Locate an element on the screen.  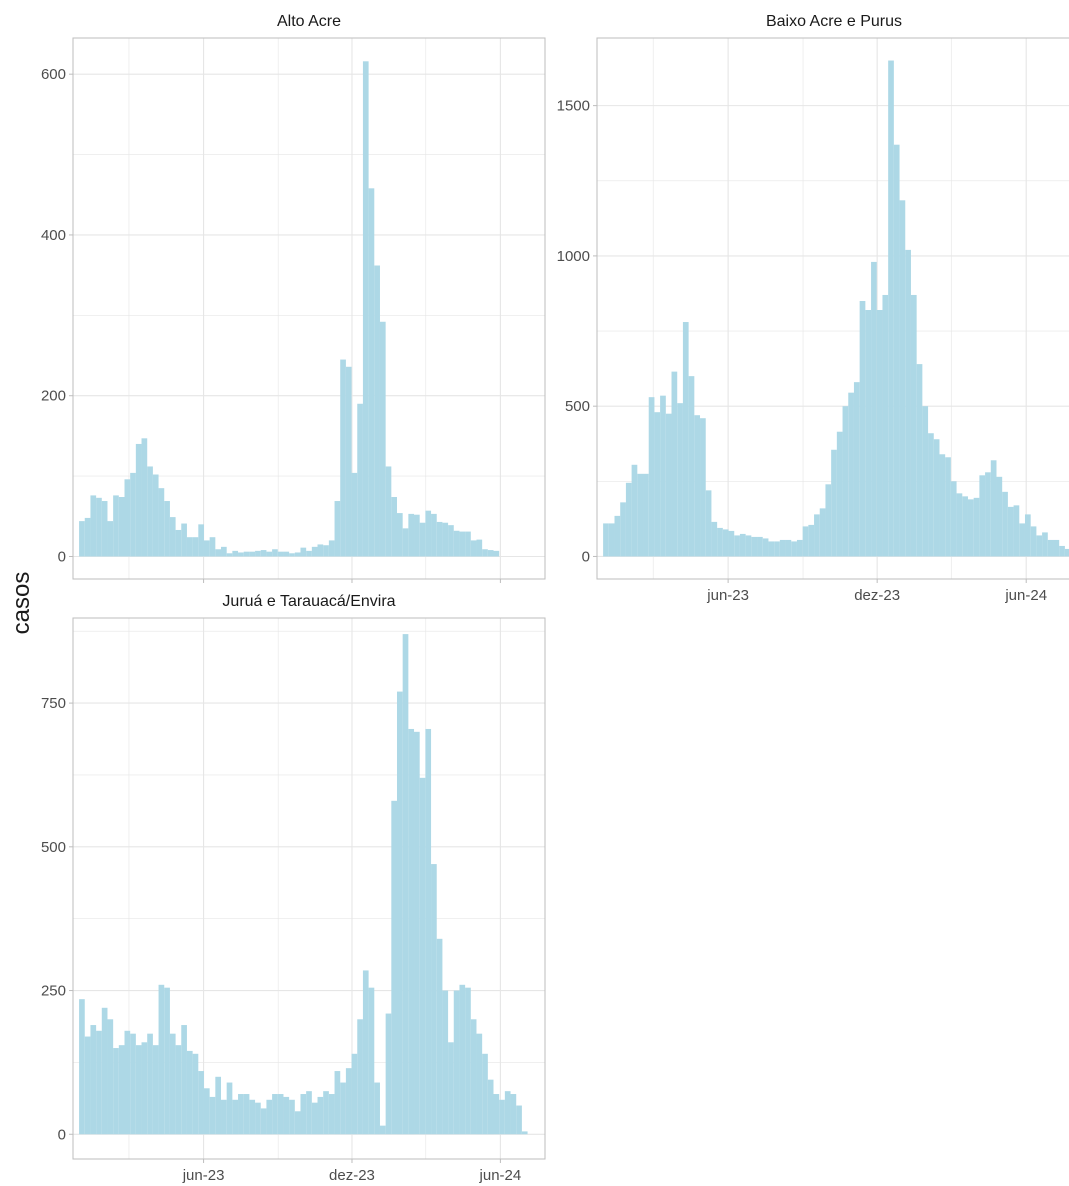
y-tick-label: 200 is located at coordinates (53, 396).